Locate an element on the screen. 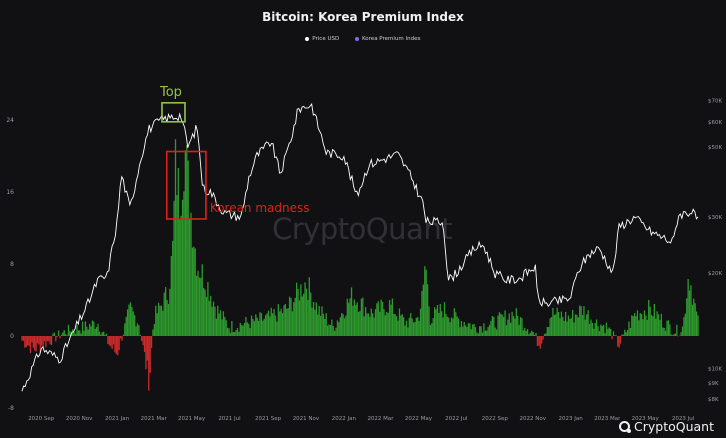 This screenshot has width=726, height=438. right-axis-tick-label: $9K is located at coordinates (713, 384).